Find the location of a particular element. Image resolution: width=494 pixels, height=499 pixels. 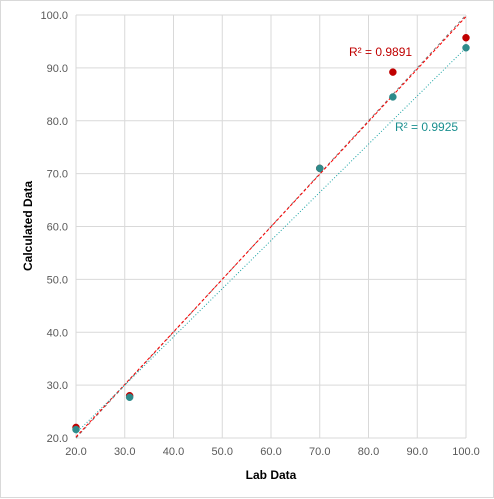

y-tick-label: 40.0 is located at coordinates (57, 333).